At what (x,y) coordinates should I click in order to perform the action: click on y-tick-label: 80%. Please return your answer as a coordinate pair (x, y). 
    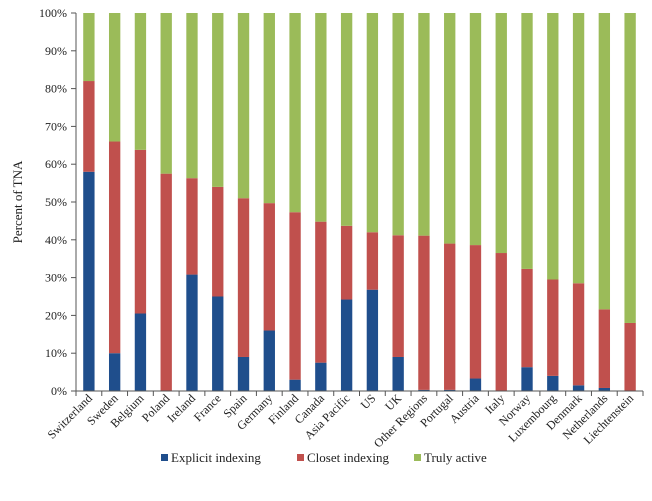
    Looking at the image, I should click on (56, 89).